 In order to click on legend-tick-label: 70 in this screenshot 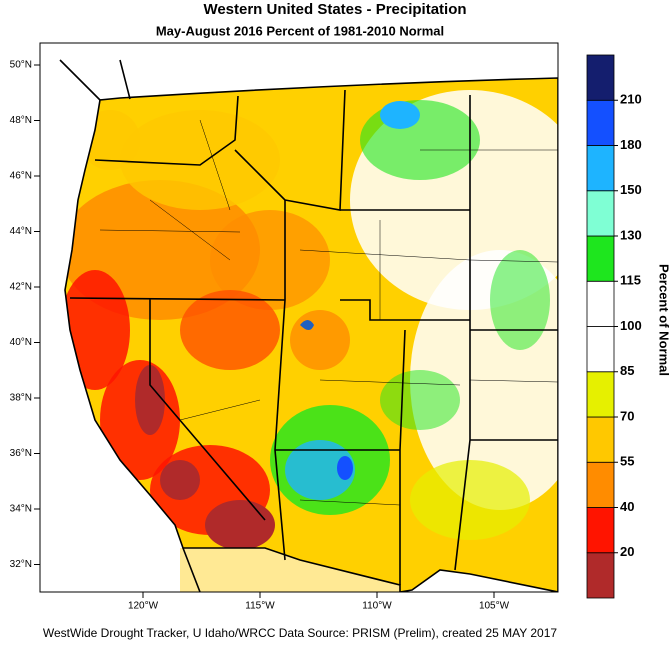, I will do `click(627, 415)`.